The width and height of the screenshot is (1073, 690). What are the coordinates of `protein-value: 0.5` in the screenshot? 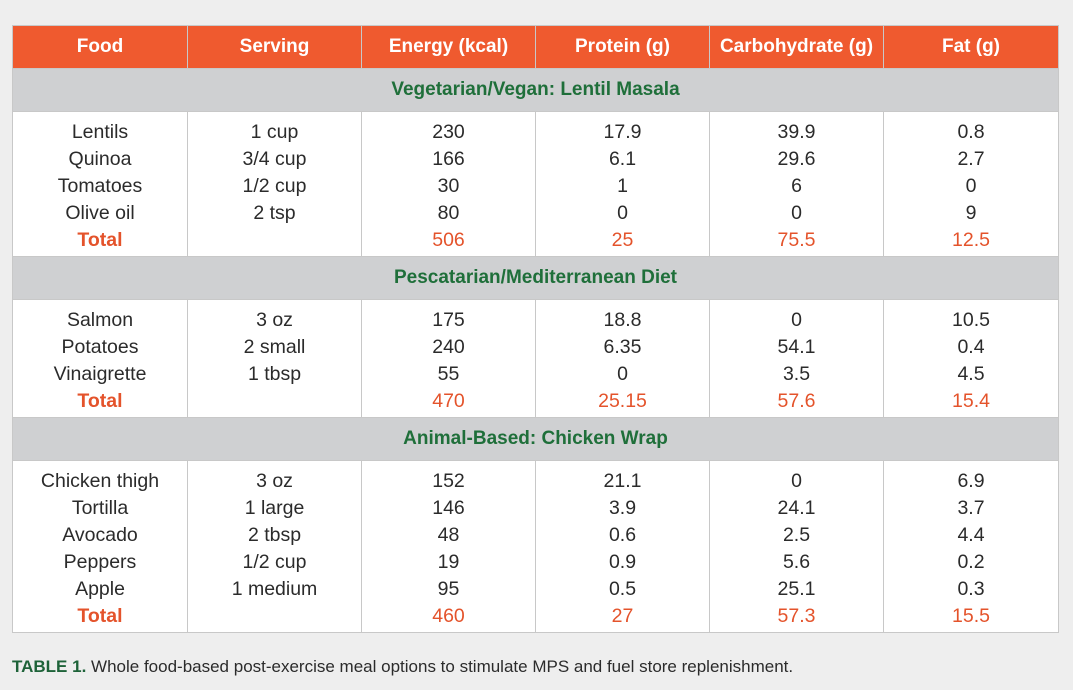 It's located at (622, 589).